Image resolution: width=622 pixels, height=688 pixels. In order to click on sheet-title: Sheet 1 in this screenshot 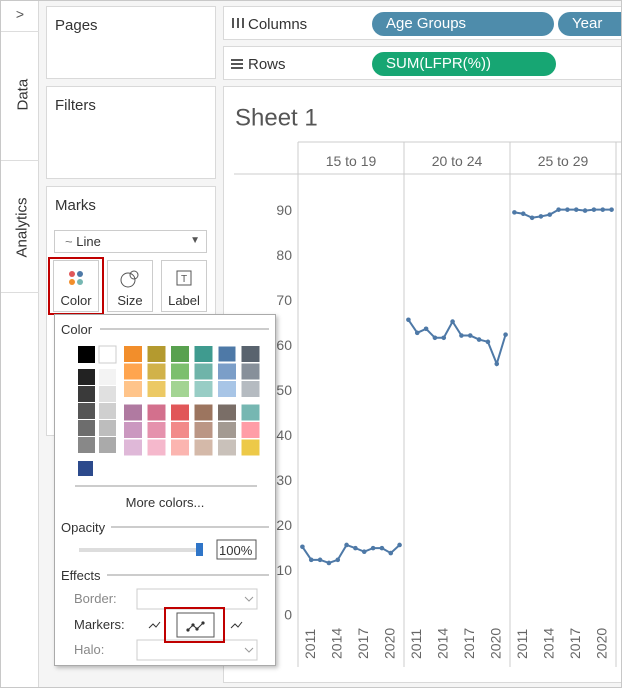, I will do `click(276, 117)`.